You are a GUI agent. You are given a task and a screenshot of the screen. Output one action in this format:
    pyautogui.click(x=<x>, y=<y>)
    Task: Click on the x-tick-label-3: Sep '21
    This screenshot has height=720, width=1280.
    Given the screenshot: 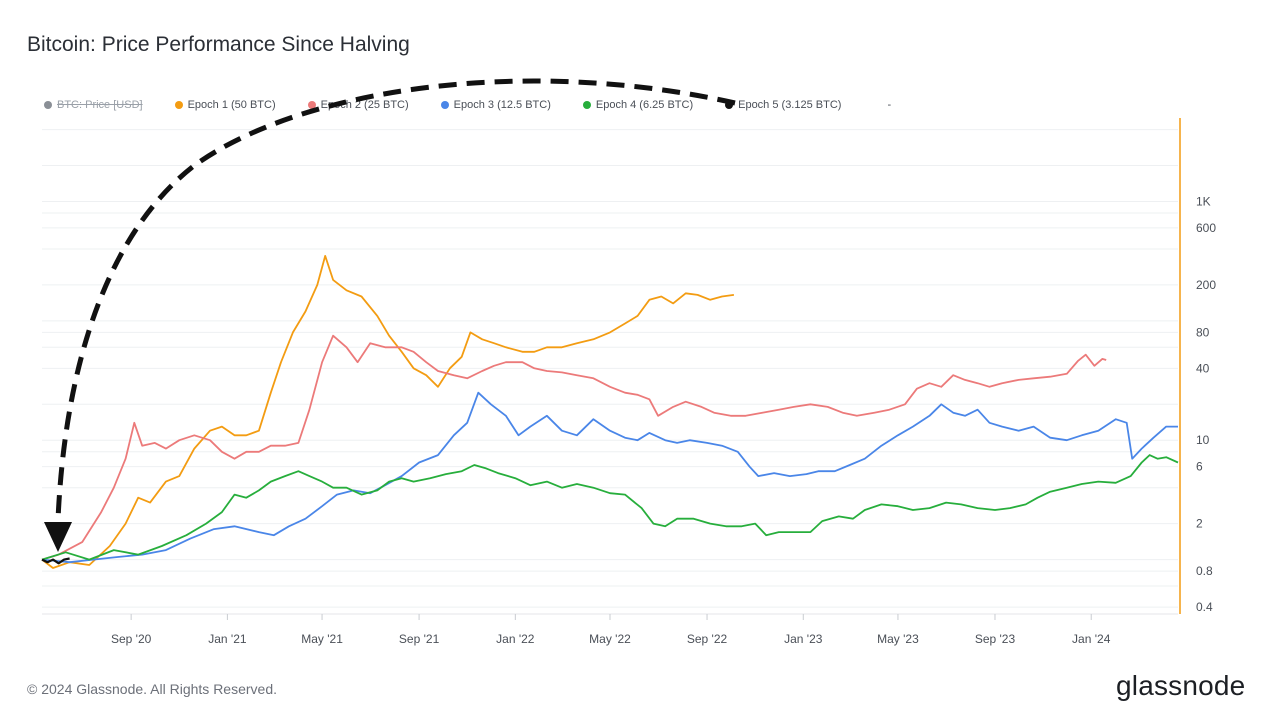 What is the action you would take?
    pyautogui.click(x=419, y=639)
    